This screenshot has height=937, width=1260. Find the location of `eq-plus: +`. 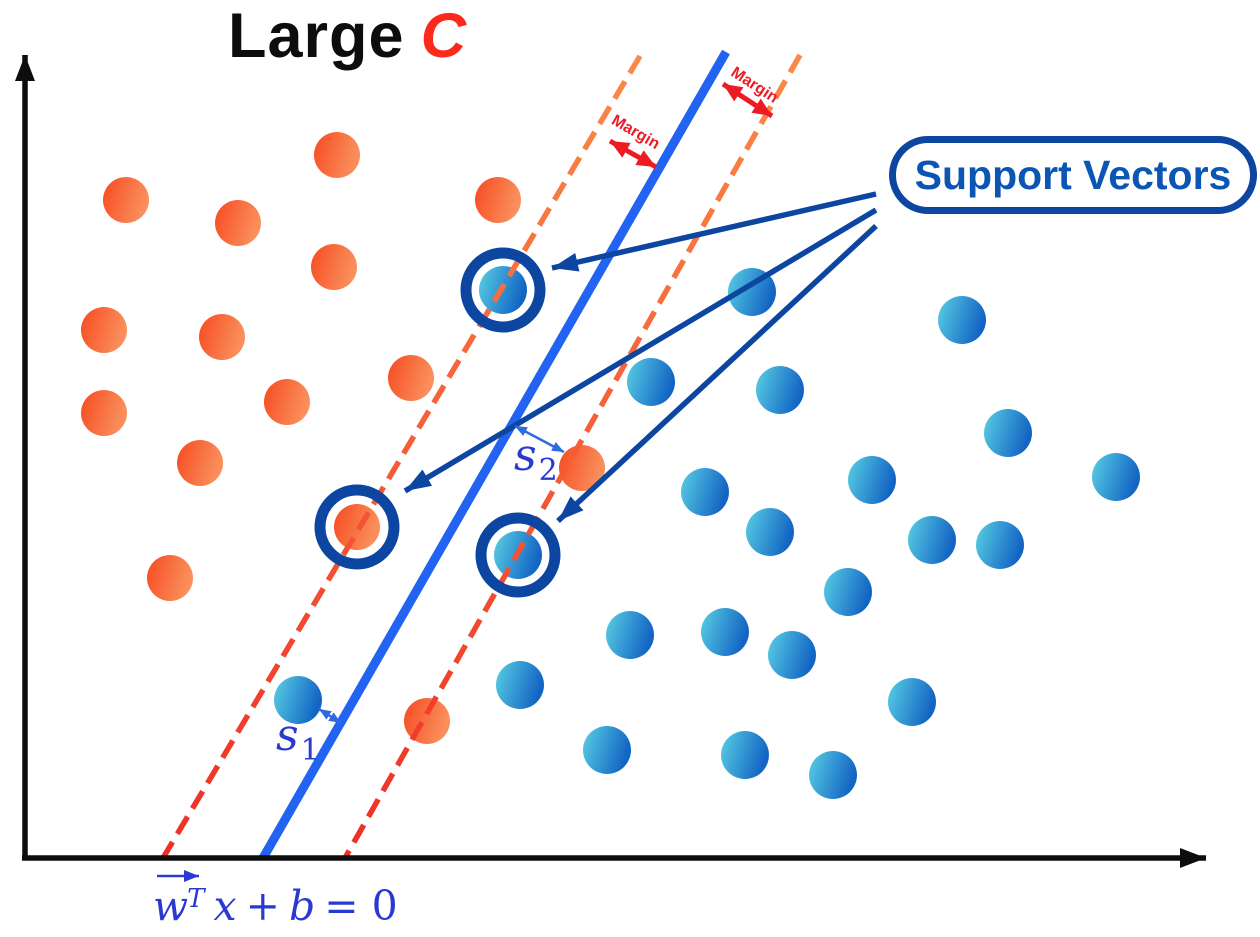

eq-plus: + is located at coordinates (262, 906).